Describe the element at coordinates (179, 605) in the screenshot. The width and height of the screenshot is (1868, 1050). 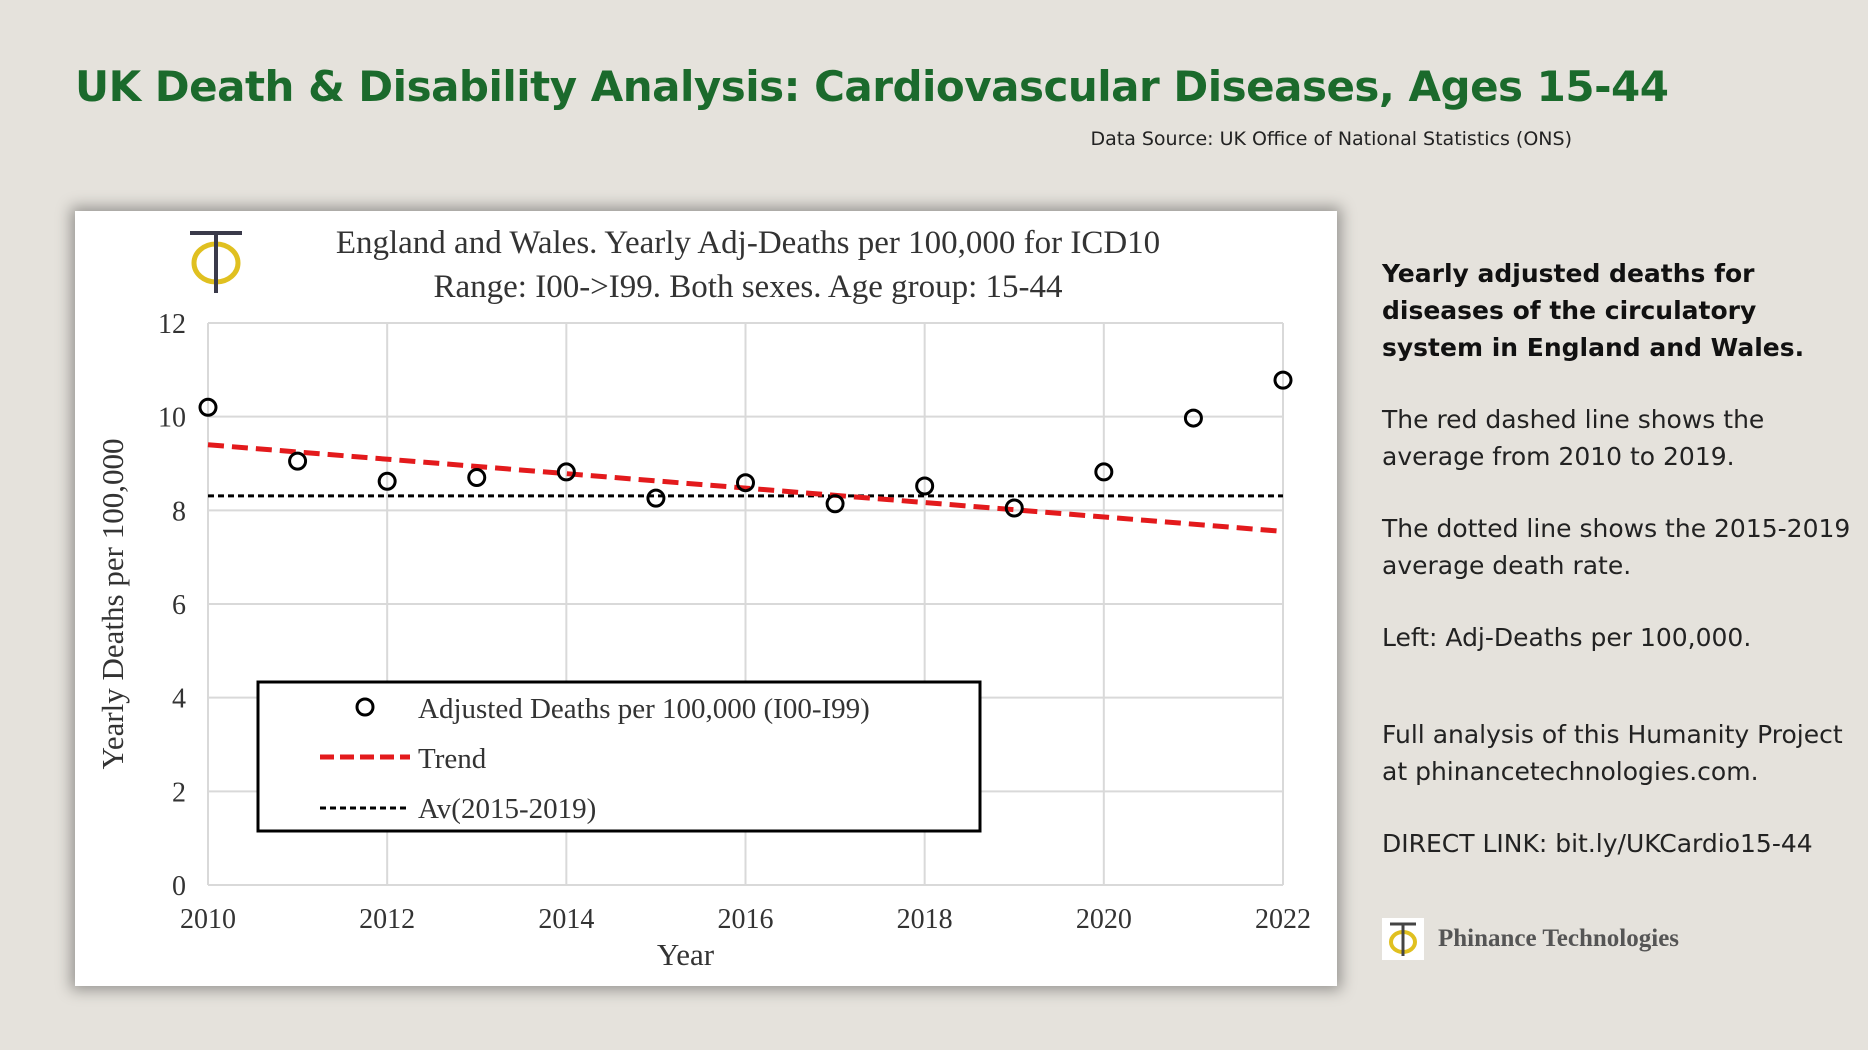
I see `y-tick-label: 6` at that location.